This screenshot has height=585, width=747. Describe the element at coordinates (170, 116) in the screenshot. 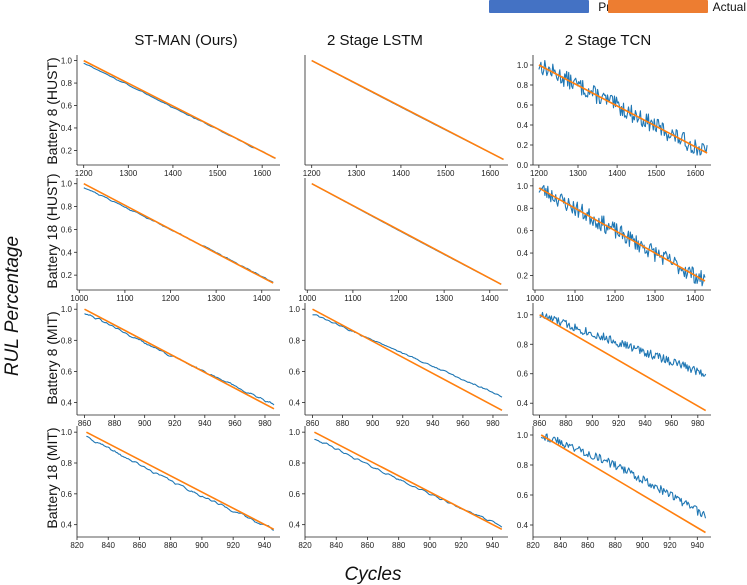

I see `panel-0-0: 1200 1300 1400 1500 1600 0.2 0.4 0.6 0.8 1.0` at that location.